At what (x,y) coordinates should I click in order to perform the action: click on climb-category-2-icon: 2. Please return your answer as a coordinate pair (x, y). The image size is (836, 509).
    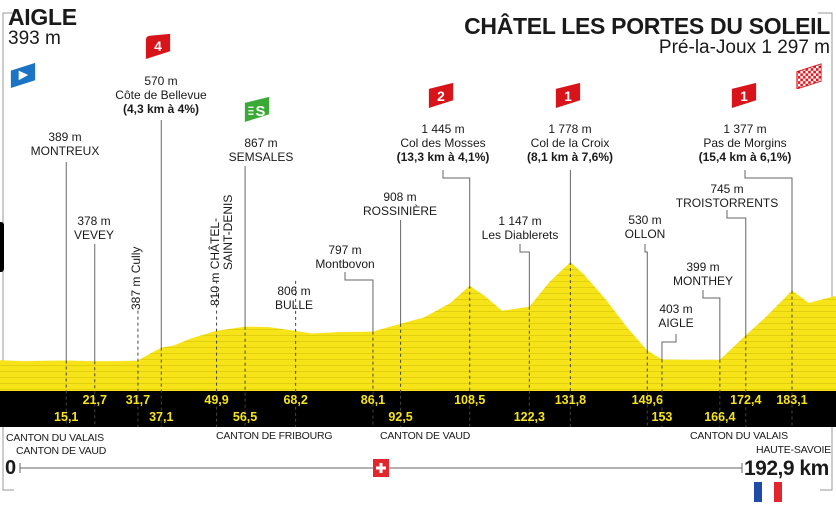
    Looking at the image, I should click on (441, 95).